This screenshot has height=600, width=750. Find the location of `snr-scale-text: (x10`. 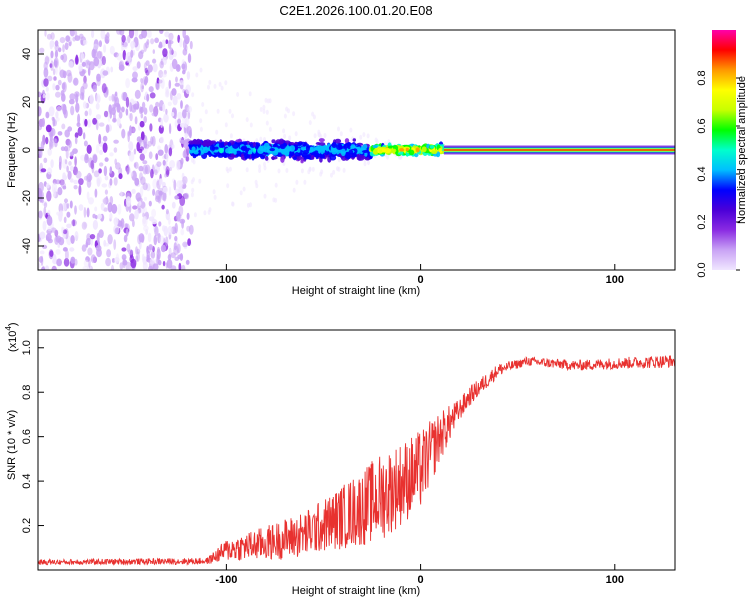

snr-scale-text: (x10 is located at coordinates (13, 341).